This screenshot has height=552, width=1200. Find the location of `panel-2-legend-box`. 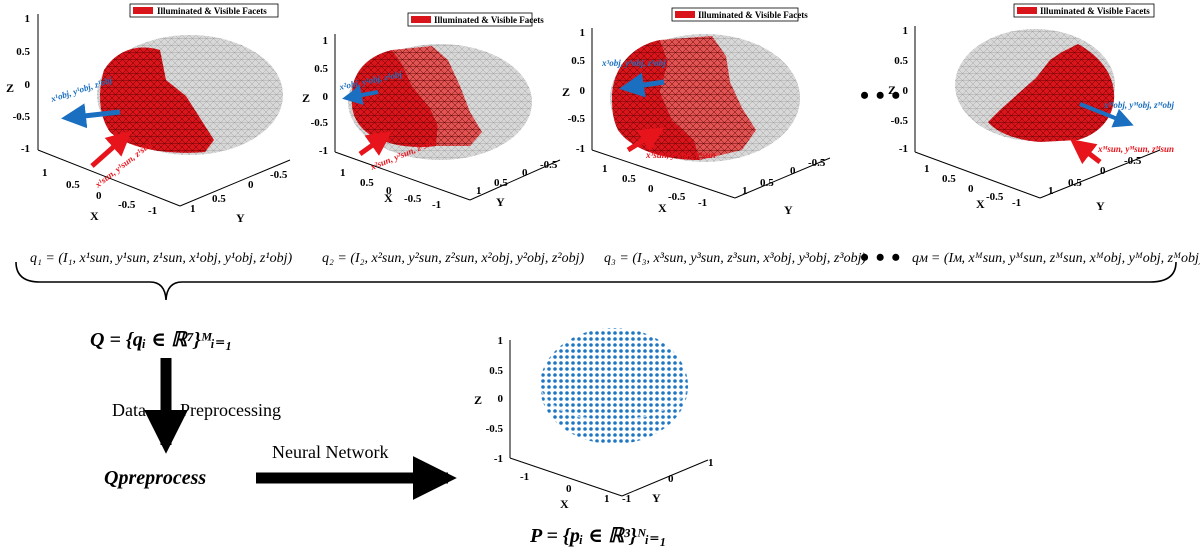

panel-2-legend-box is located at coordinates (470, 19).